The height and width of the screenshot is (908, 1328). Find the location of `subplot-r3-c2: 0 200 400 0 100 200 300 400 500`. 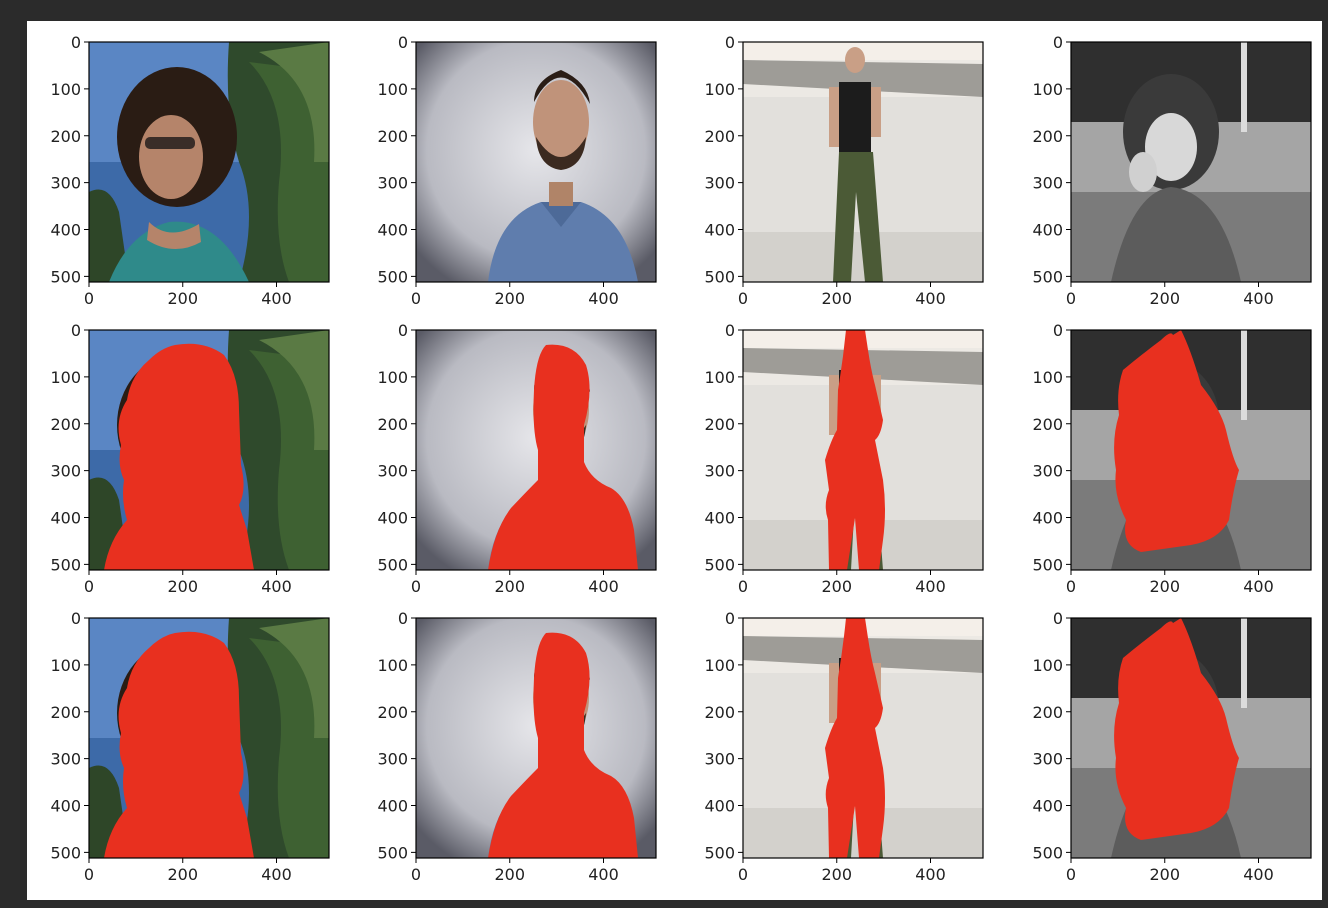

subplot-r3-c2: 0 200 400 0 100 200 300 400 500 is located at coordinates (517, 746).